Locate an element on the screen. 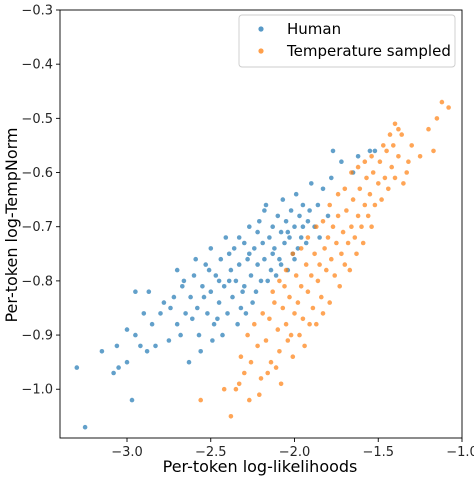 This screenshot has width=474, height=481. legend-marker-temperature-sampled is located at coordinates (261, 51).